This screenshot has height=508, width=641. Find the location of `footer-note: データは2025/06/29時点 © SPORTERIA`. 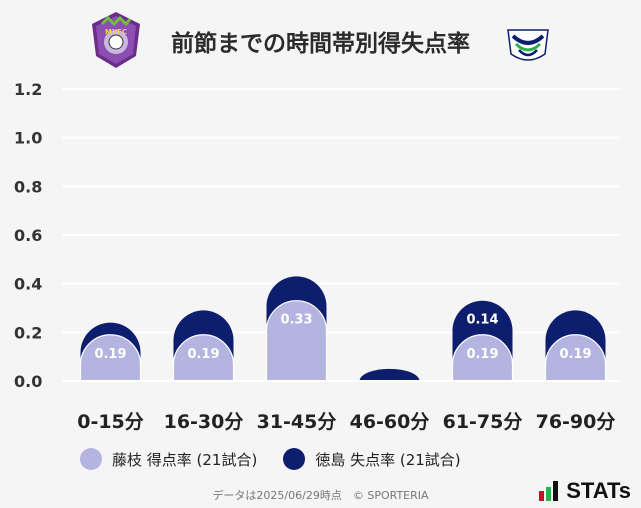

footer-note: データは2025/06/29時点 © SPORTERIA is located at coordinates (320, 495).